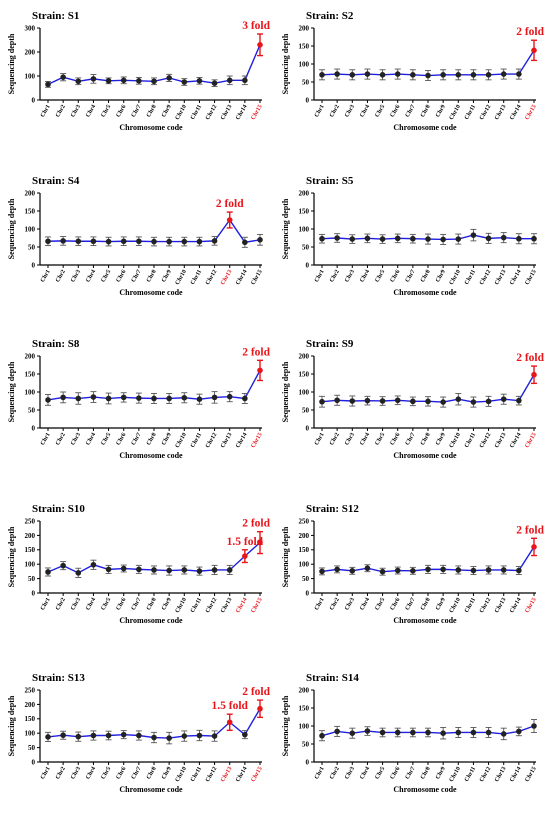  I want to click on x-tick-label: Chr11, so click(470, 774).